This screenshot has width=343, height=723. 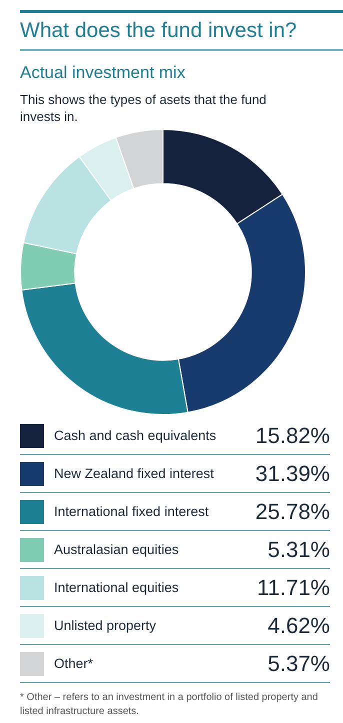 I want to click on text: * Other – refers to an investment in a portfolio of listed property and listed infrastructure assets., so click(x=169, y=705).